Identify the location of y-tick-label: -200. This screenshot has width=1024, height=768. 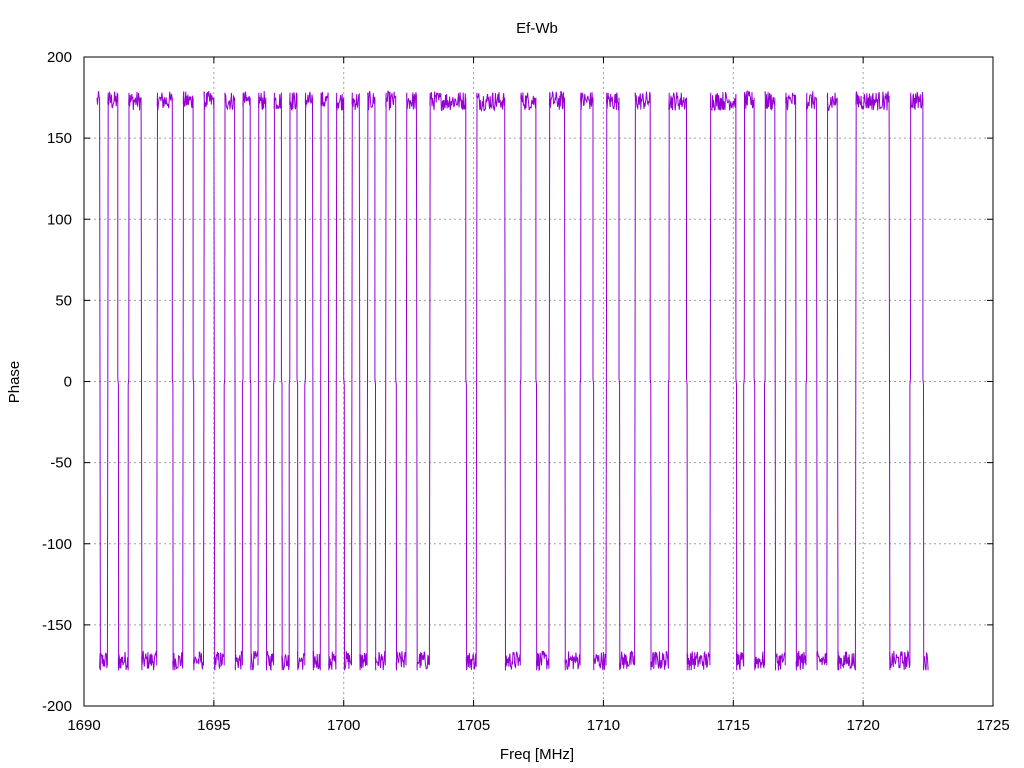
(57, 706).